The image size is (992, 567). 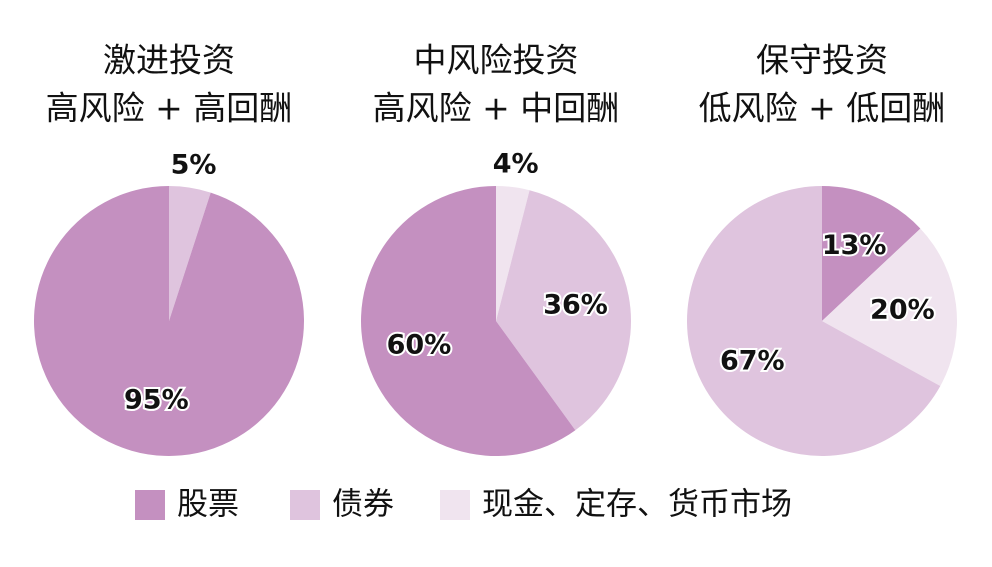 I want to click on value-label: 60%, so click(x=419, y=345).